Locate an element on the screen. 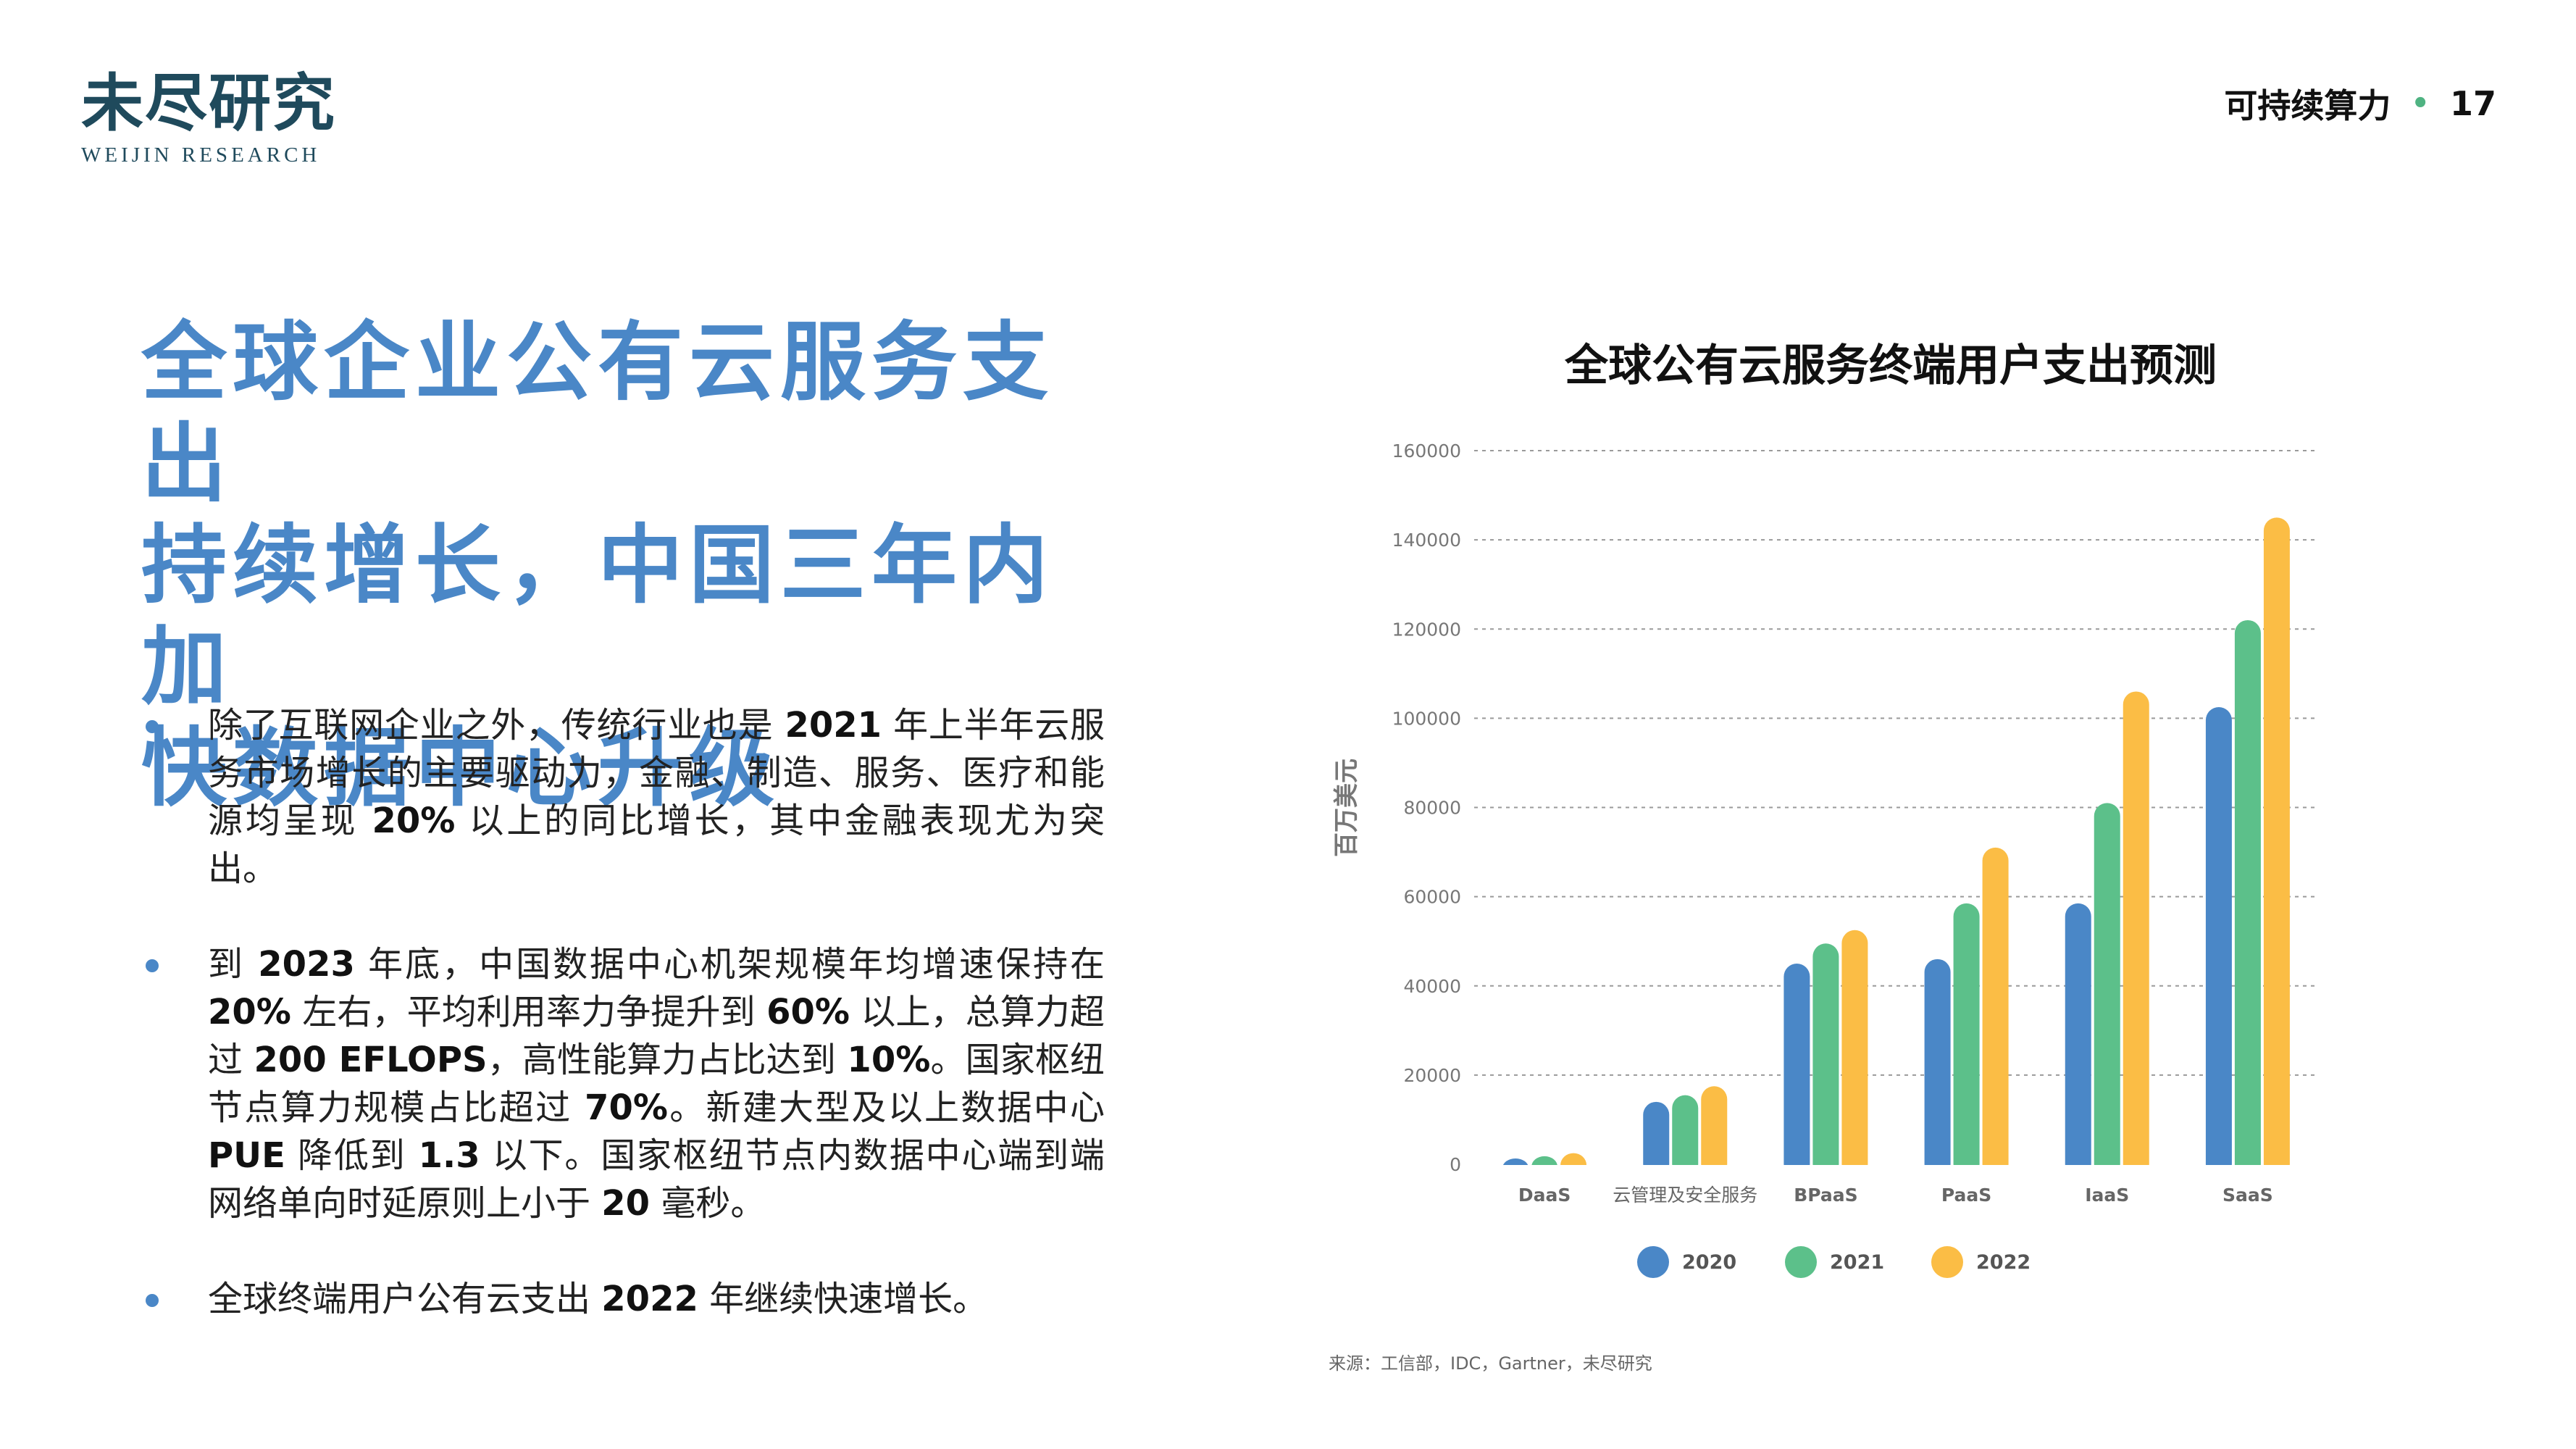  bullet-text: 以上的同比增长，其中金融表现尤为突出。 is located at coordinates (656, 845).